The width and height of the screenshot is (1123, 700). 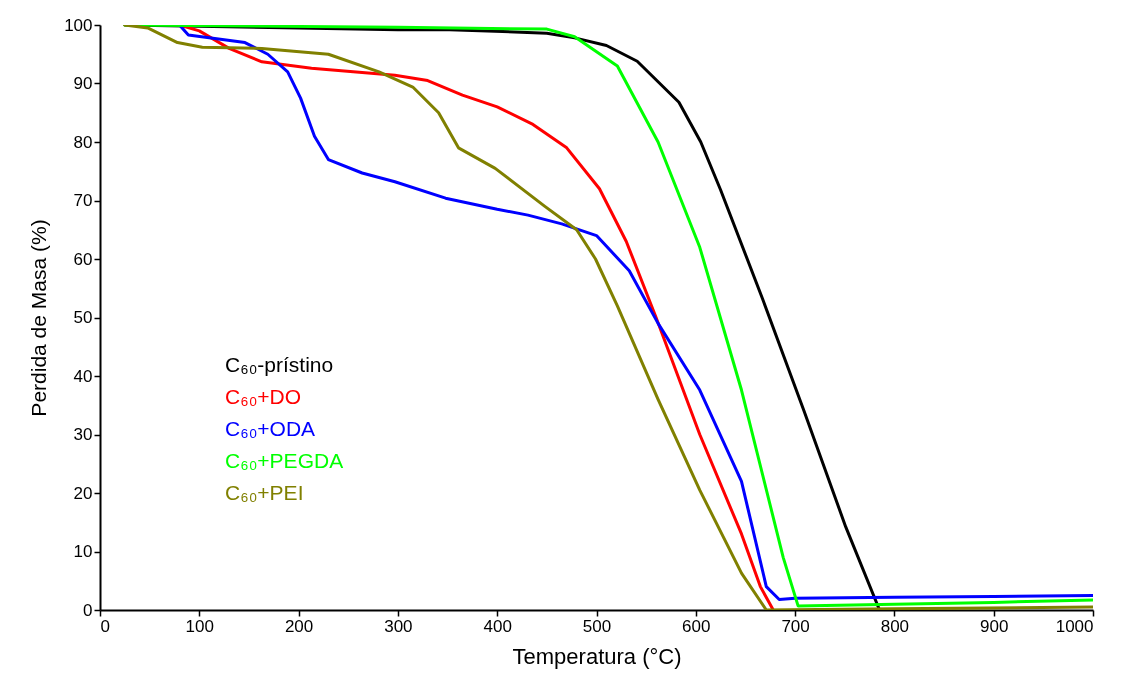 I want to click on x-tick-label: 400, so click(x=497, y=626).